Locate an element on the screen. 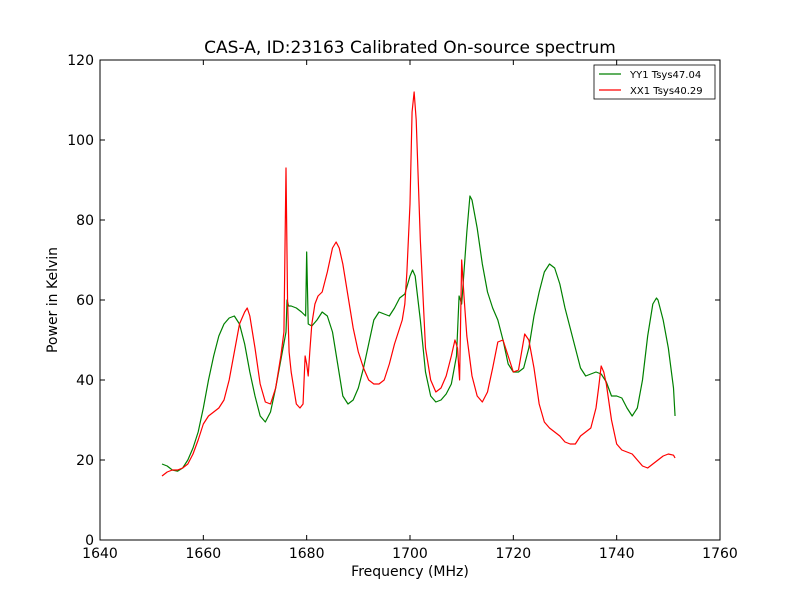  legend-box is located at coordinates (654, 82).